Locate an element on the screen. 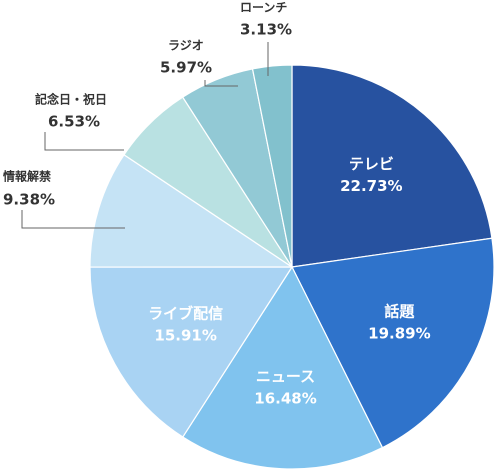 Image resolution: width=496 pixels, height=471 pixels. slice-label: ライブ配信 is located at coordinates (185, 314).